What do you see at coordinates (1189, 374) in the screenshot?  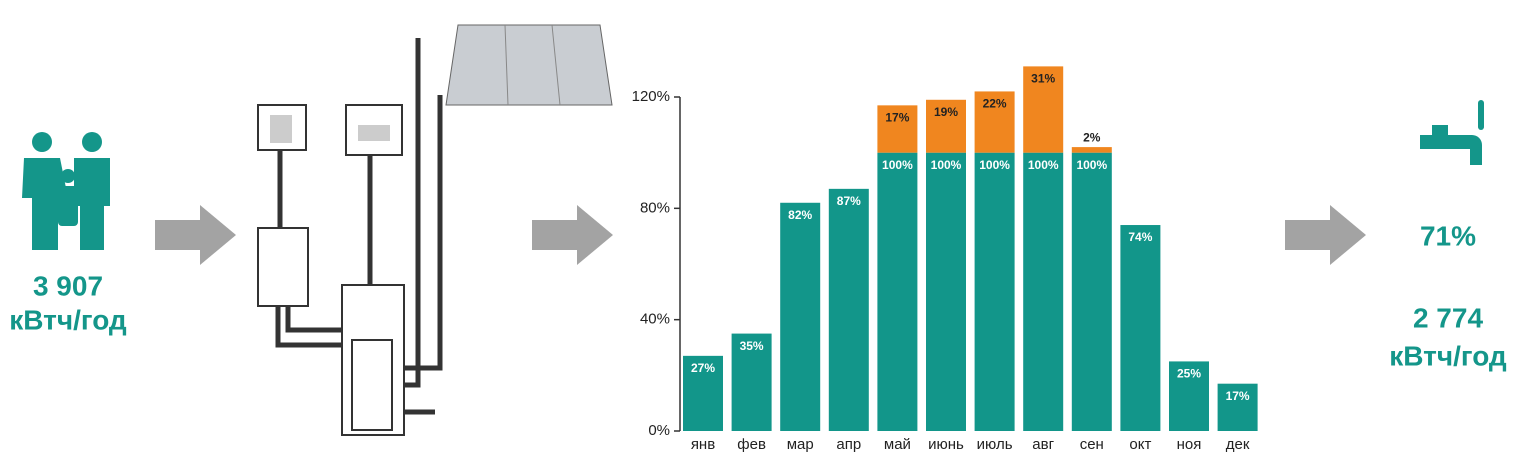 I see `bar-label: 25%` at bounding box center [1189, 374].